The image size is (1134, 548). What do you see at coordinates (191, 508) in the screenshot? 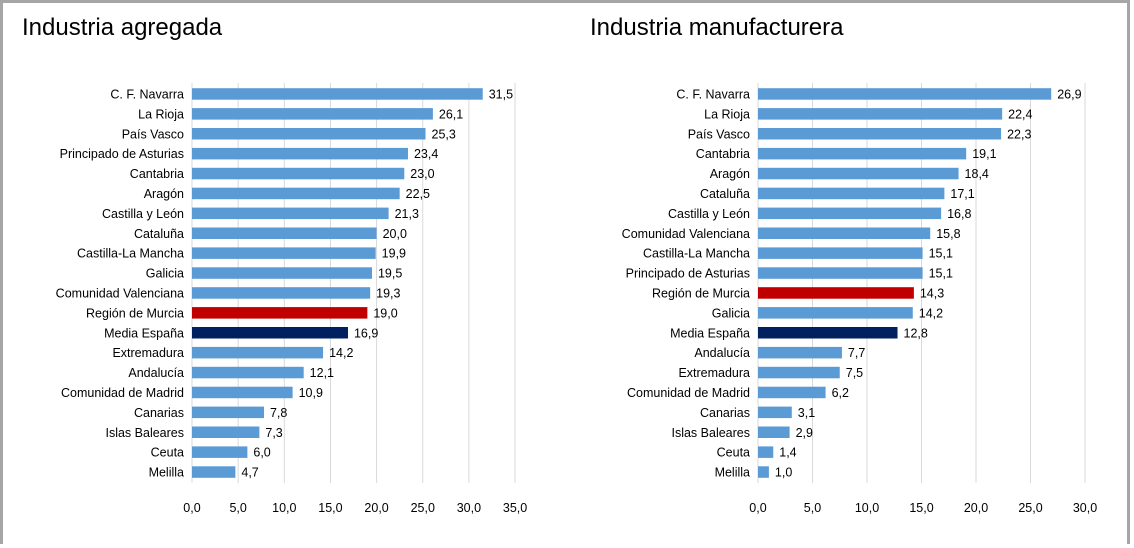
I see `x-tick-label: 0,0` at bounding box center [191, 508].